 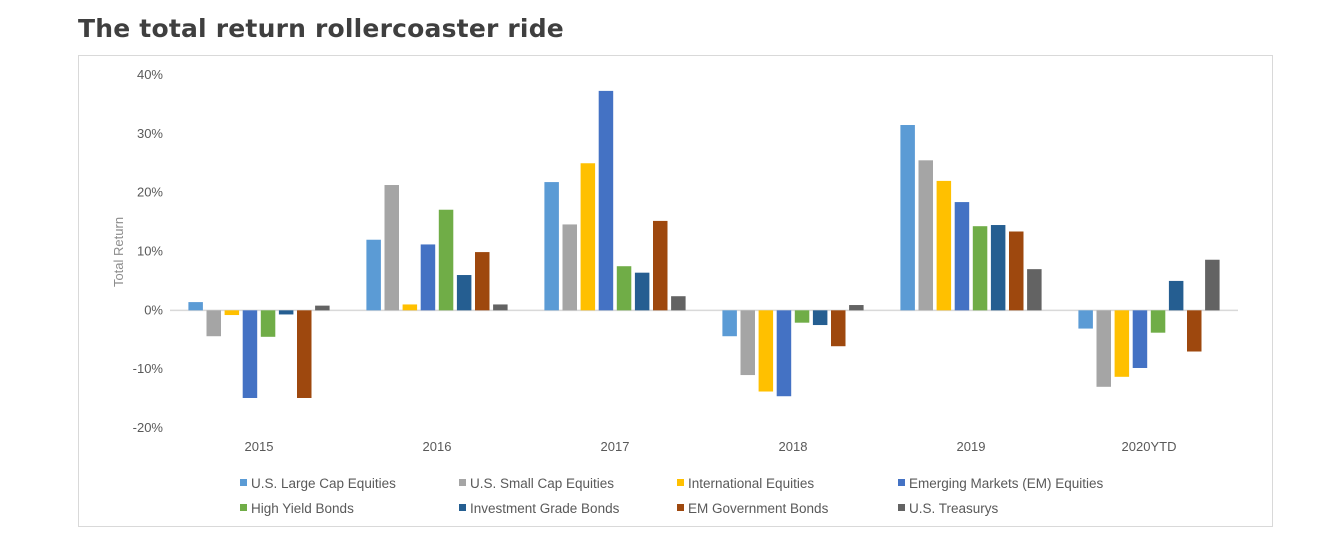 What do you see at coordinates (758, 508) in the screenshot?
I see `legend-label: EM Government Bonds` at bounding box center [758, 508].